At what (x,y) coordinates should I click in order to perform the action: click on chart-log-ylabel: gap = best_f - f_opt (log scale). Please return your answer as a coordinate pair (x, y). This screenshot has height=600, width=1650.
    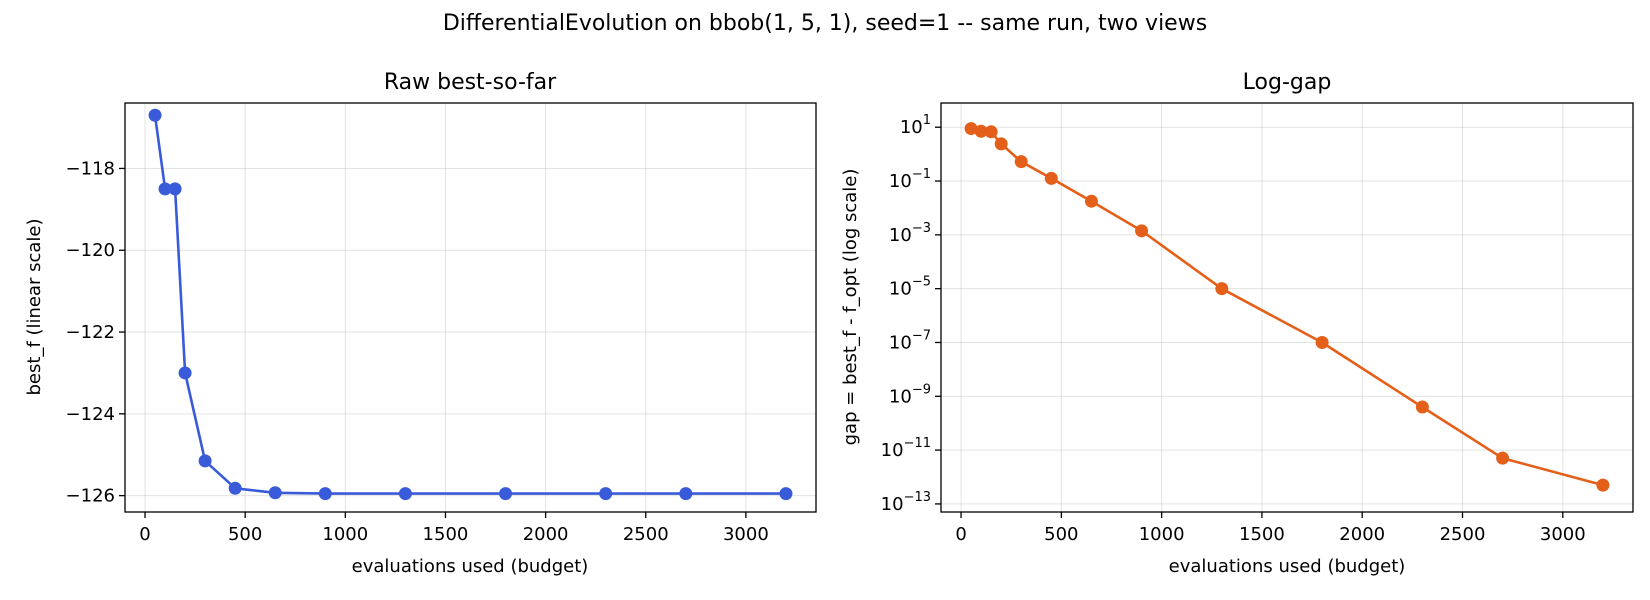
    Looking at the image, I should click on (850, 307).